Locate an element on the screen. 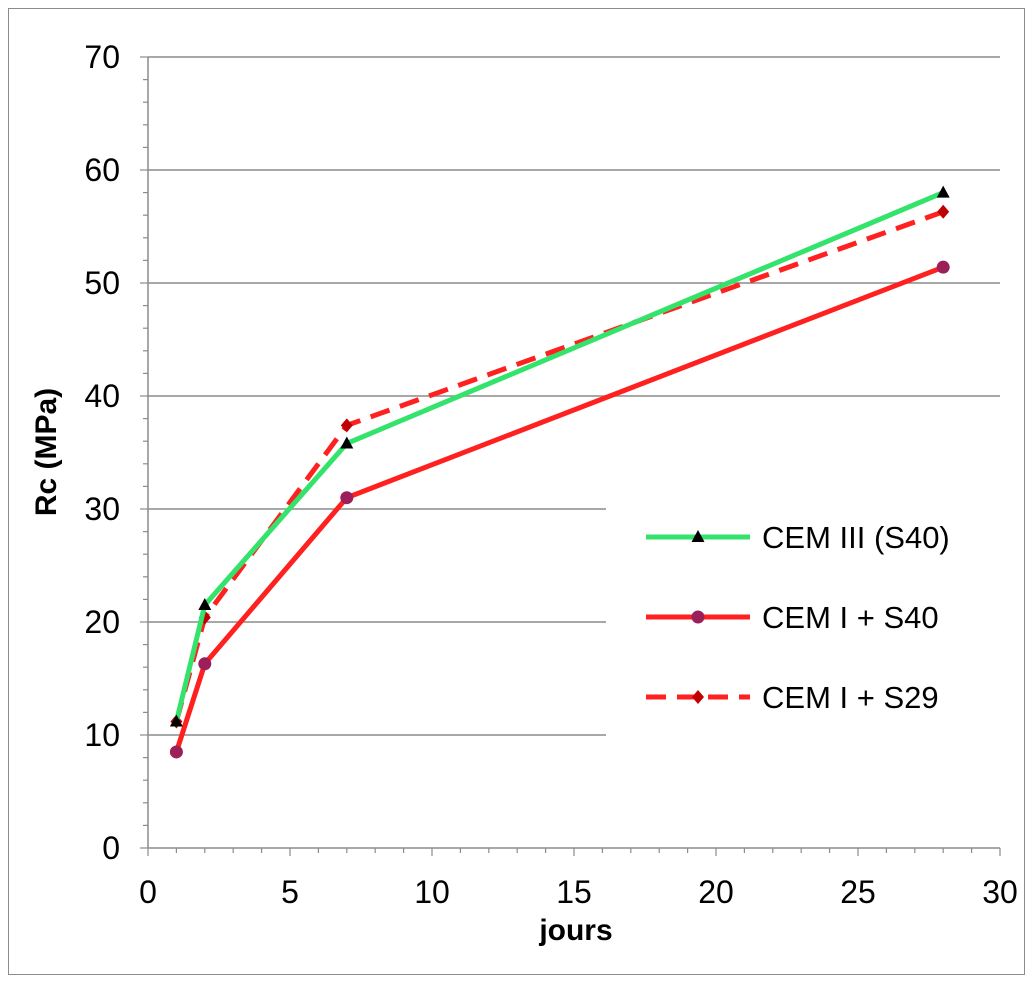 The width and height of the screenshot is (1033, 983). legend-entry-2-marker is located at coordinates (698, 617).